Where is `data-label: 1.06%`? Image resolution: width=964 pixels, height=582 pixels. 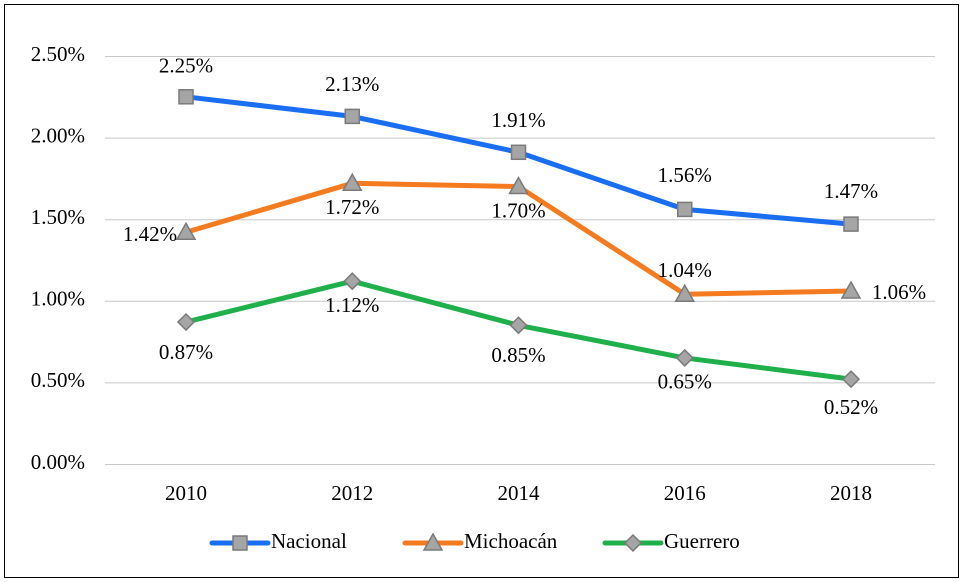
data-label: 1.06% is located at coordinates (899, 292).